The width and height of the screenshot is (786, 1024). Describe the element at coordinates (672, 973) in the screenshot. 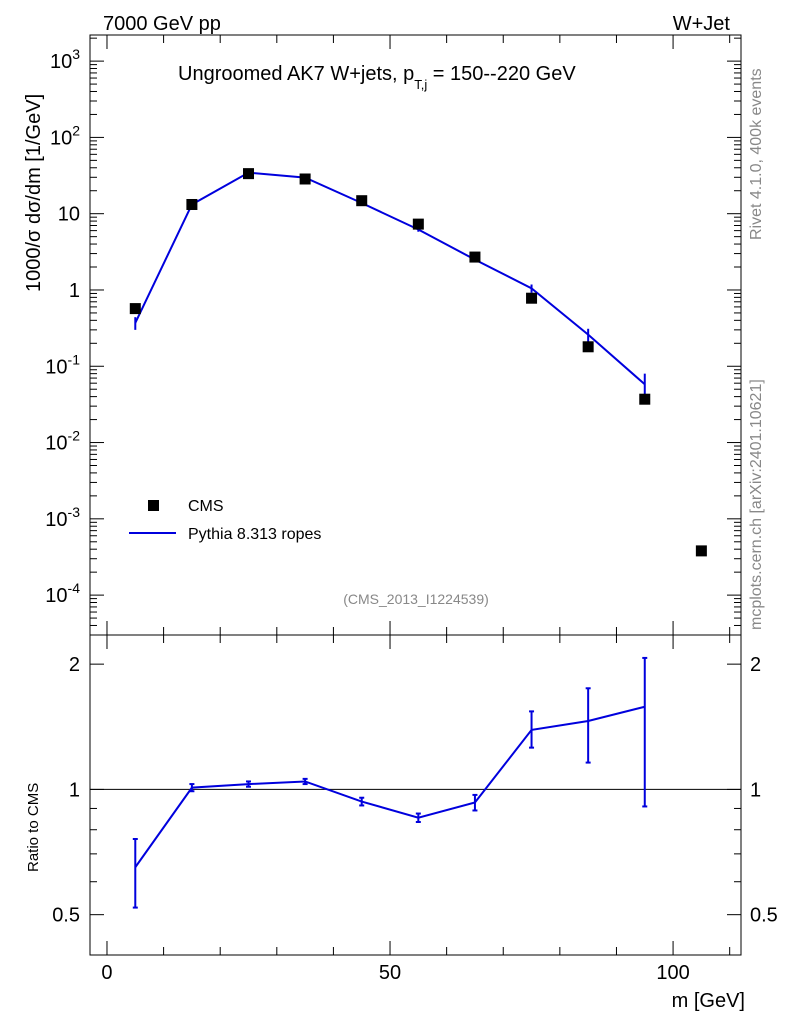

I see `x-tick-label: 100` at that location.